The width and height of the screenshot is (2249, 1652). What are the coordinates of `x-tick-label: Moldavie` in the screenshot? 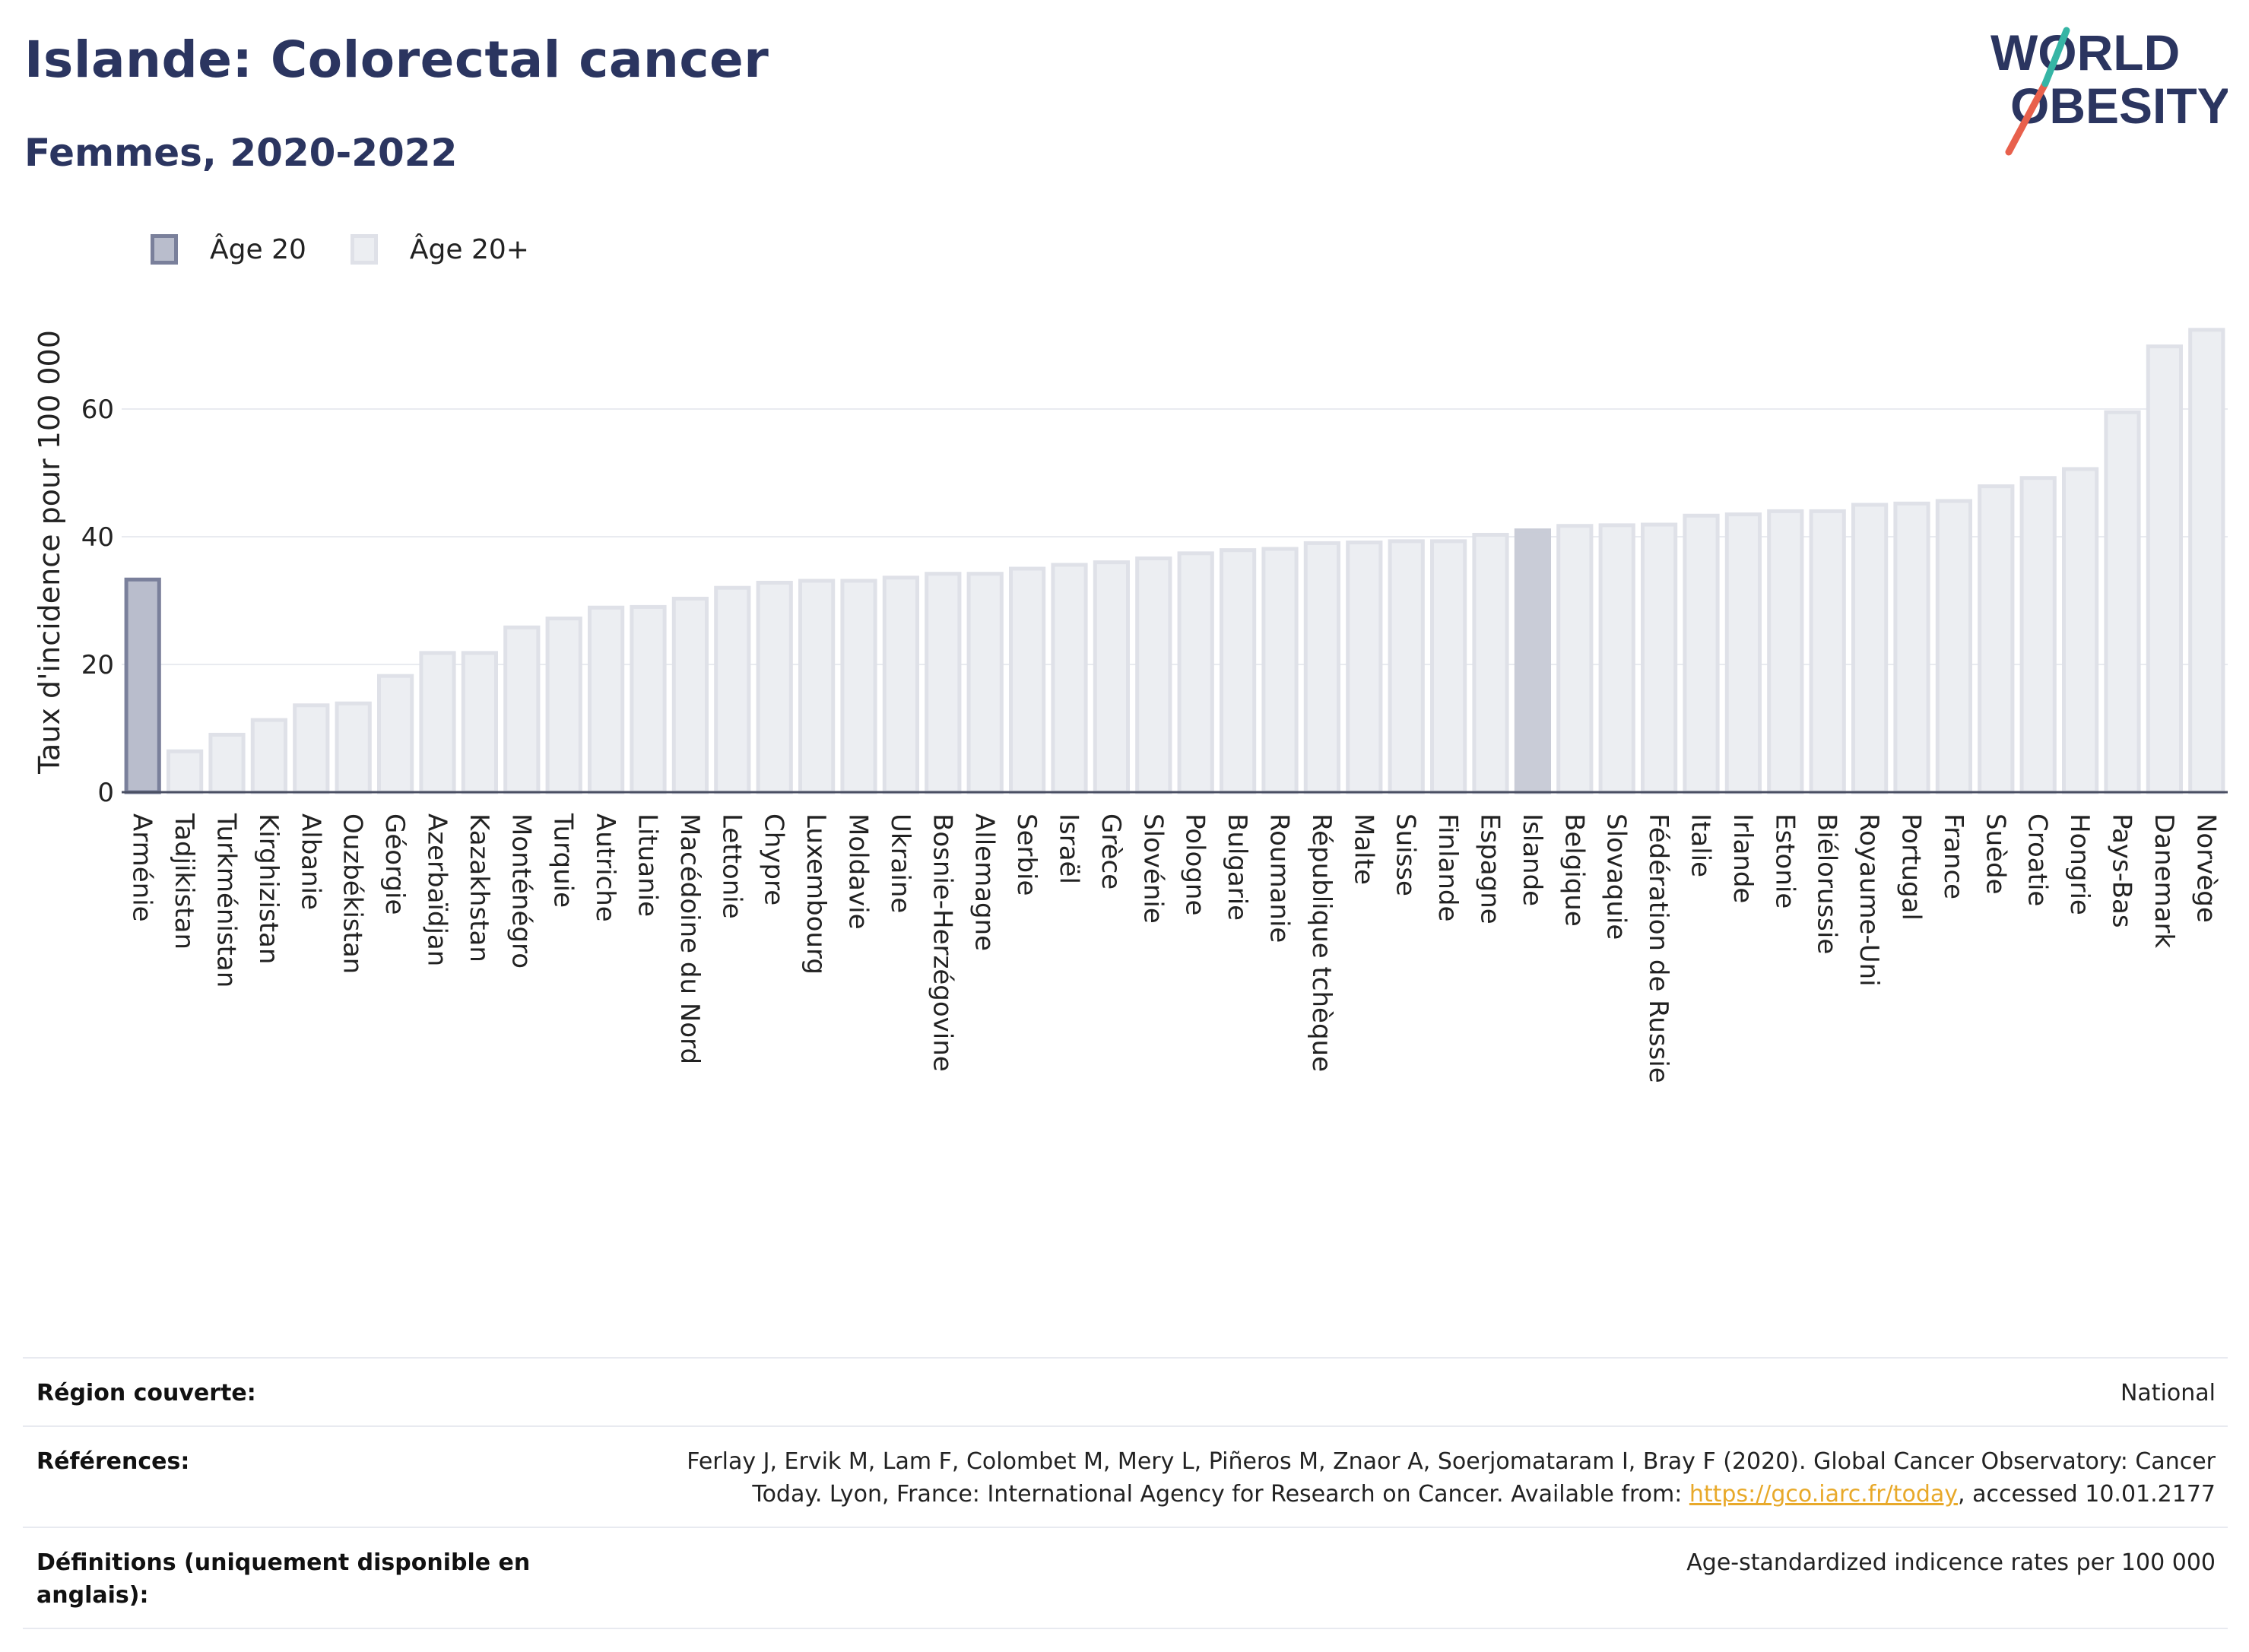 It's located at (858, 871).